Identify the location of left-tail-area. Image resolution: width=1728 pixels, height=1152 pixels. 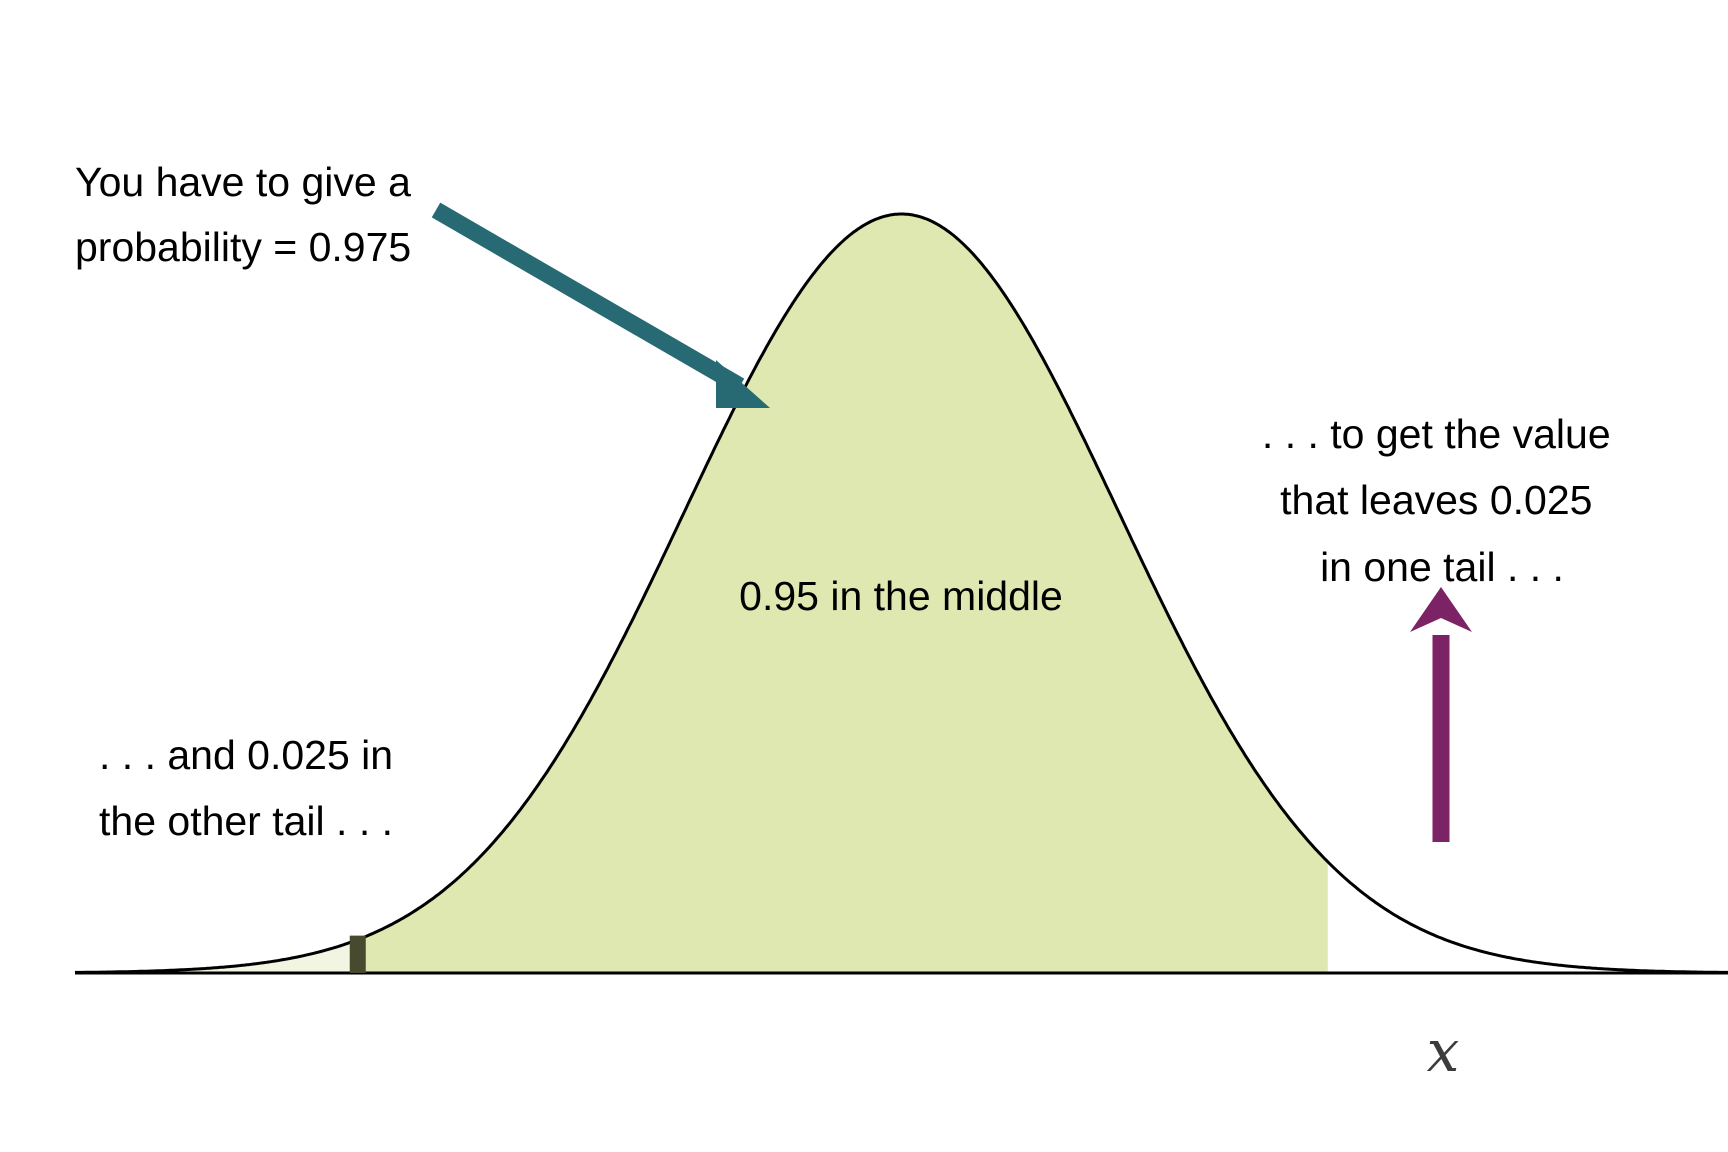
(216, 956).